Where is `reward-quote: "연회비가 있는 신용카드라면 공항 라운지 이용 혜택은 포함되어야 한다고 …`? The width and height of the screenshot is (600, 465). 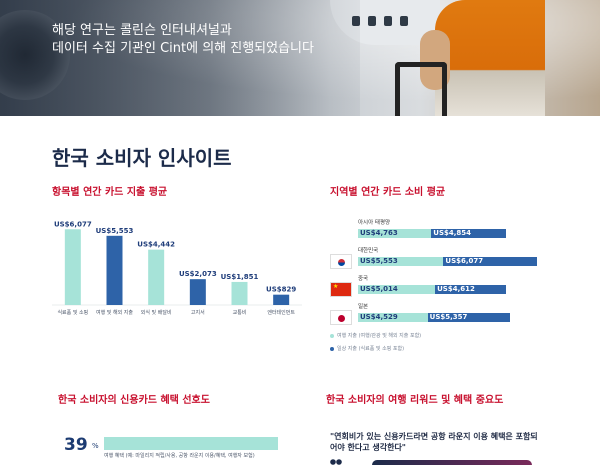 reward-quote: "연회비가 있는 신용카드라면 공항 라운지 이용 혜택은 포함되어야 한다고 … is located at coordinates (434, 442).